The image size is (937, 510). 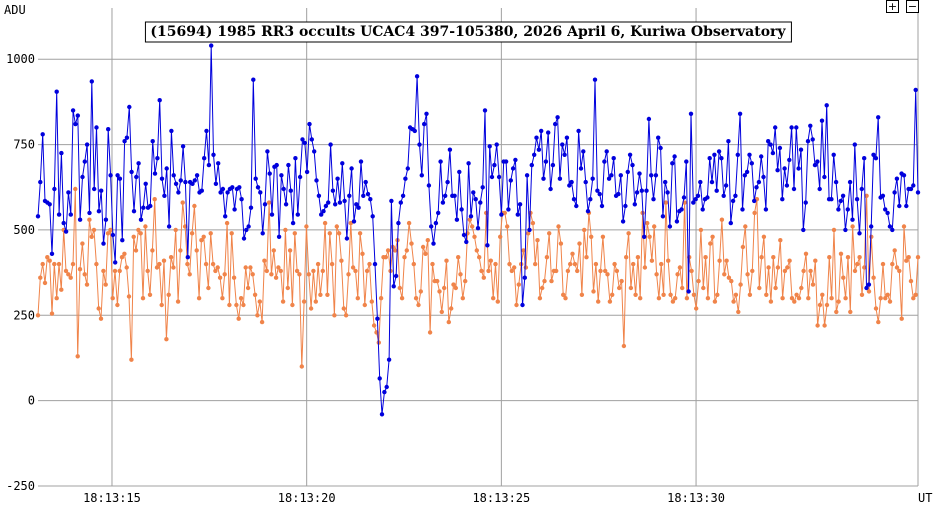 What do you see at coordinates (307, 498) in the screenshot?
I see `x-tick-label: 18:13:20` at bounding box center [307, 498].